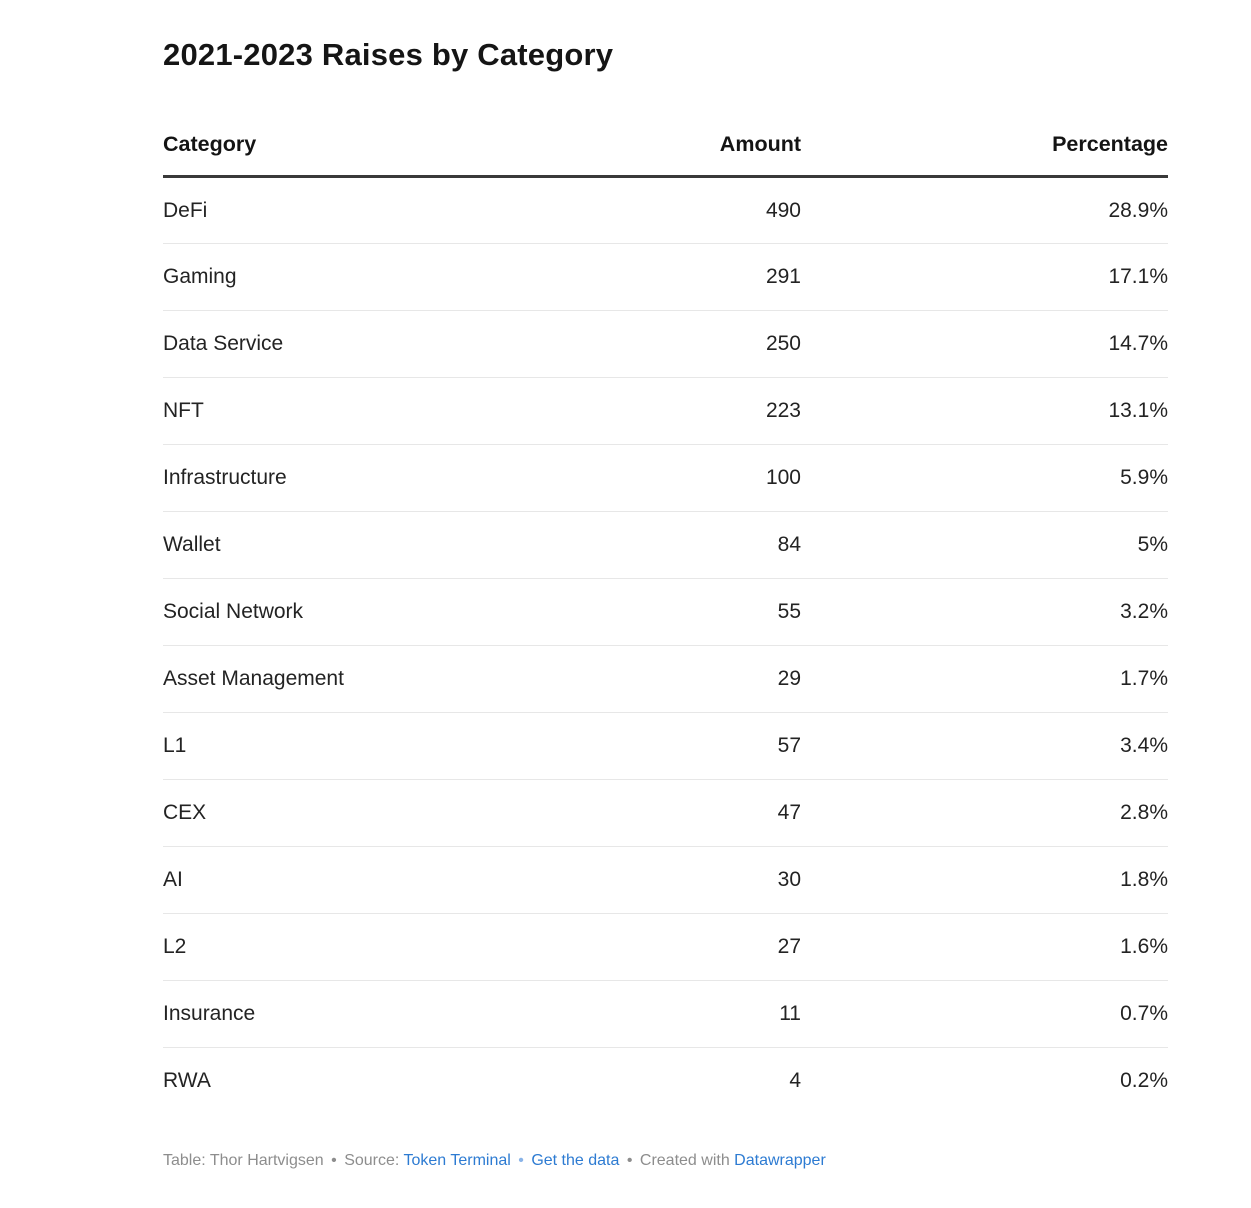 The image size is (1251, 1208). I want to click on page-title: 2021-2023 Raises by Category, so click(388, 54).